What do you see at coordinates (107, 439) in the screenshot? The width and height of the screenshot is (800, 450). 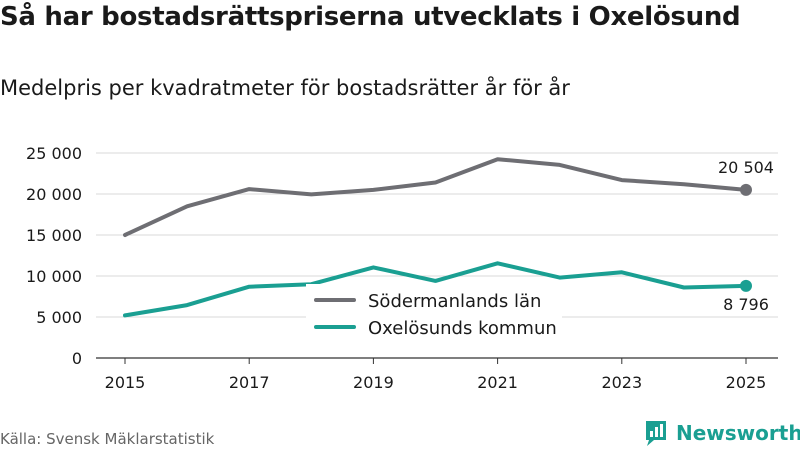 I see `source-note: Källa: Svensk Mäklarstatistik` at bounding box center [107, 439].